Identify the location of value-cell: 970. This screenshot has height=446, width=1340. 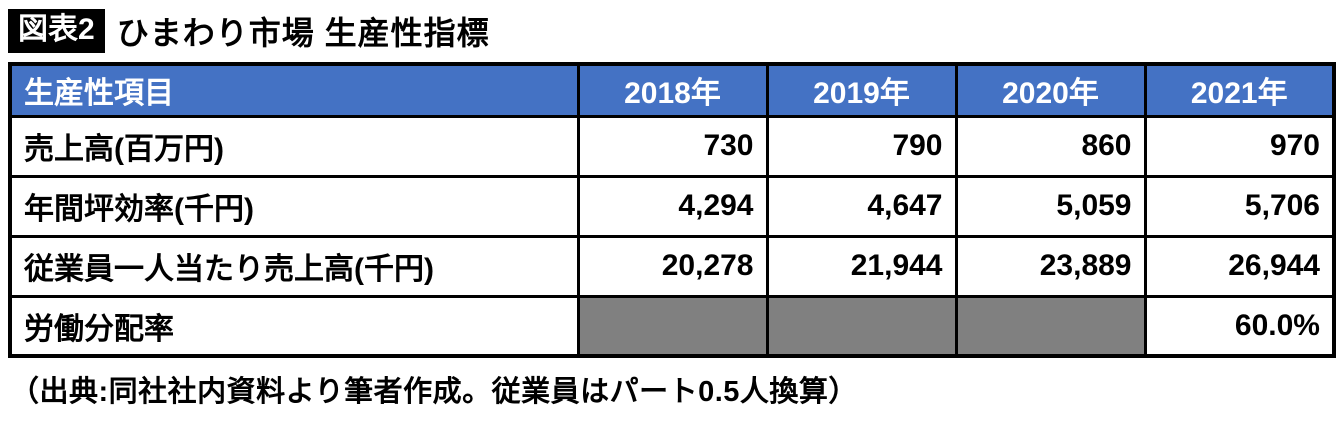
(1239, 146).